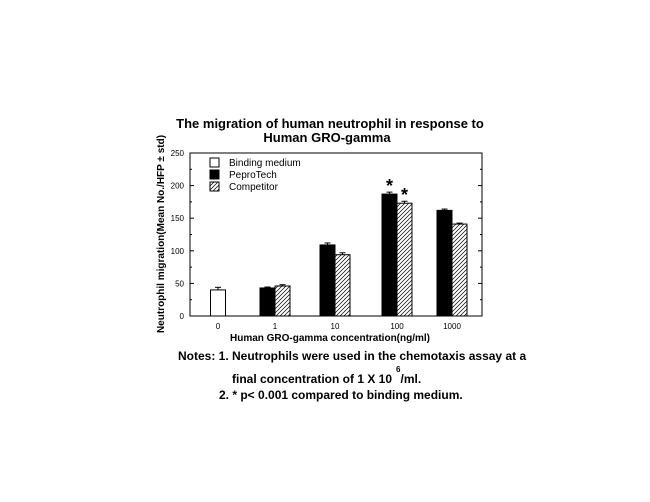 This screenshot has height=502, width=650. I want to click on x-tick-label-1: 1, so click(275, 326).